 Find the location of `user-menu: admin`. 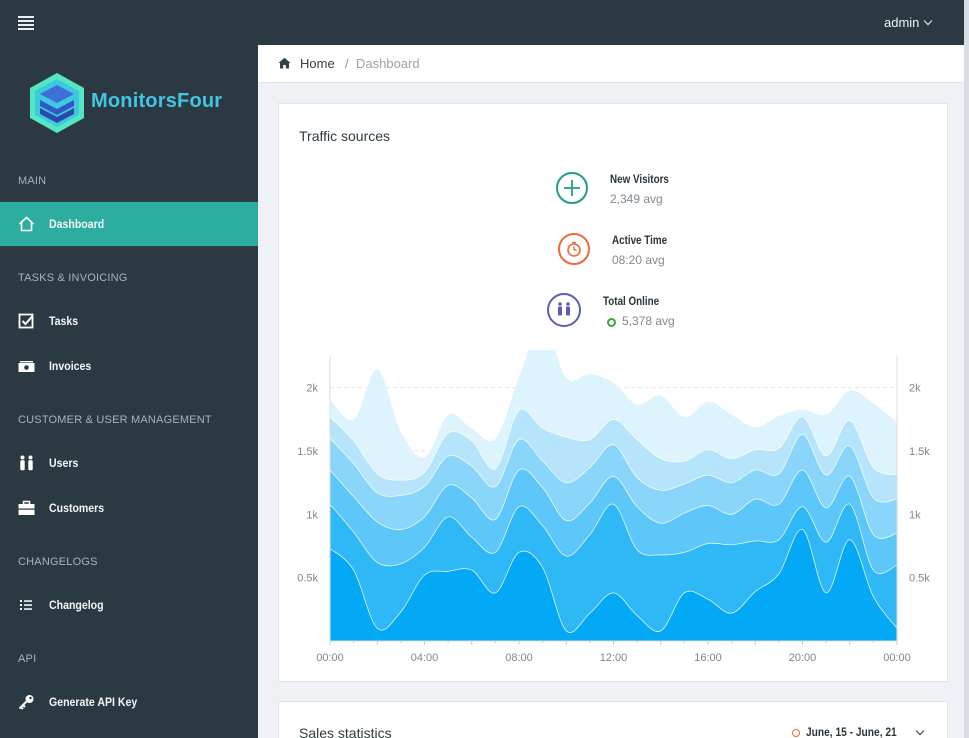

user-menu: admin is located at coordinates (908, 22).